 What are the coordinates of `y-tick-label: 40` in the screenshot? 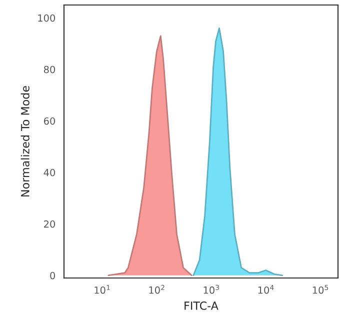 It's located at (50, 172).